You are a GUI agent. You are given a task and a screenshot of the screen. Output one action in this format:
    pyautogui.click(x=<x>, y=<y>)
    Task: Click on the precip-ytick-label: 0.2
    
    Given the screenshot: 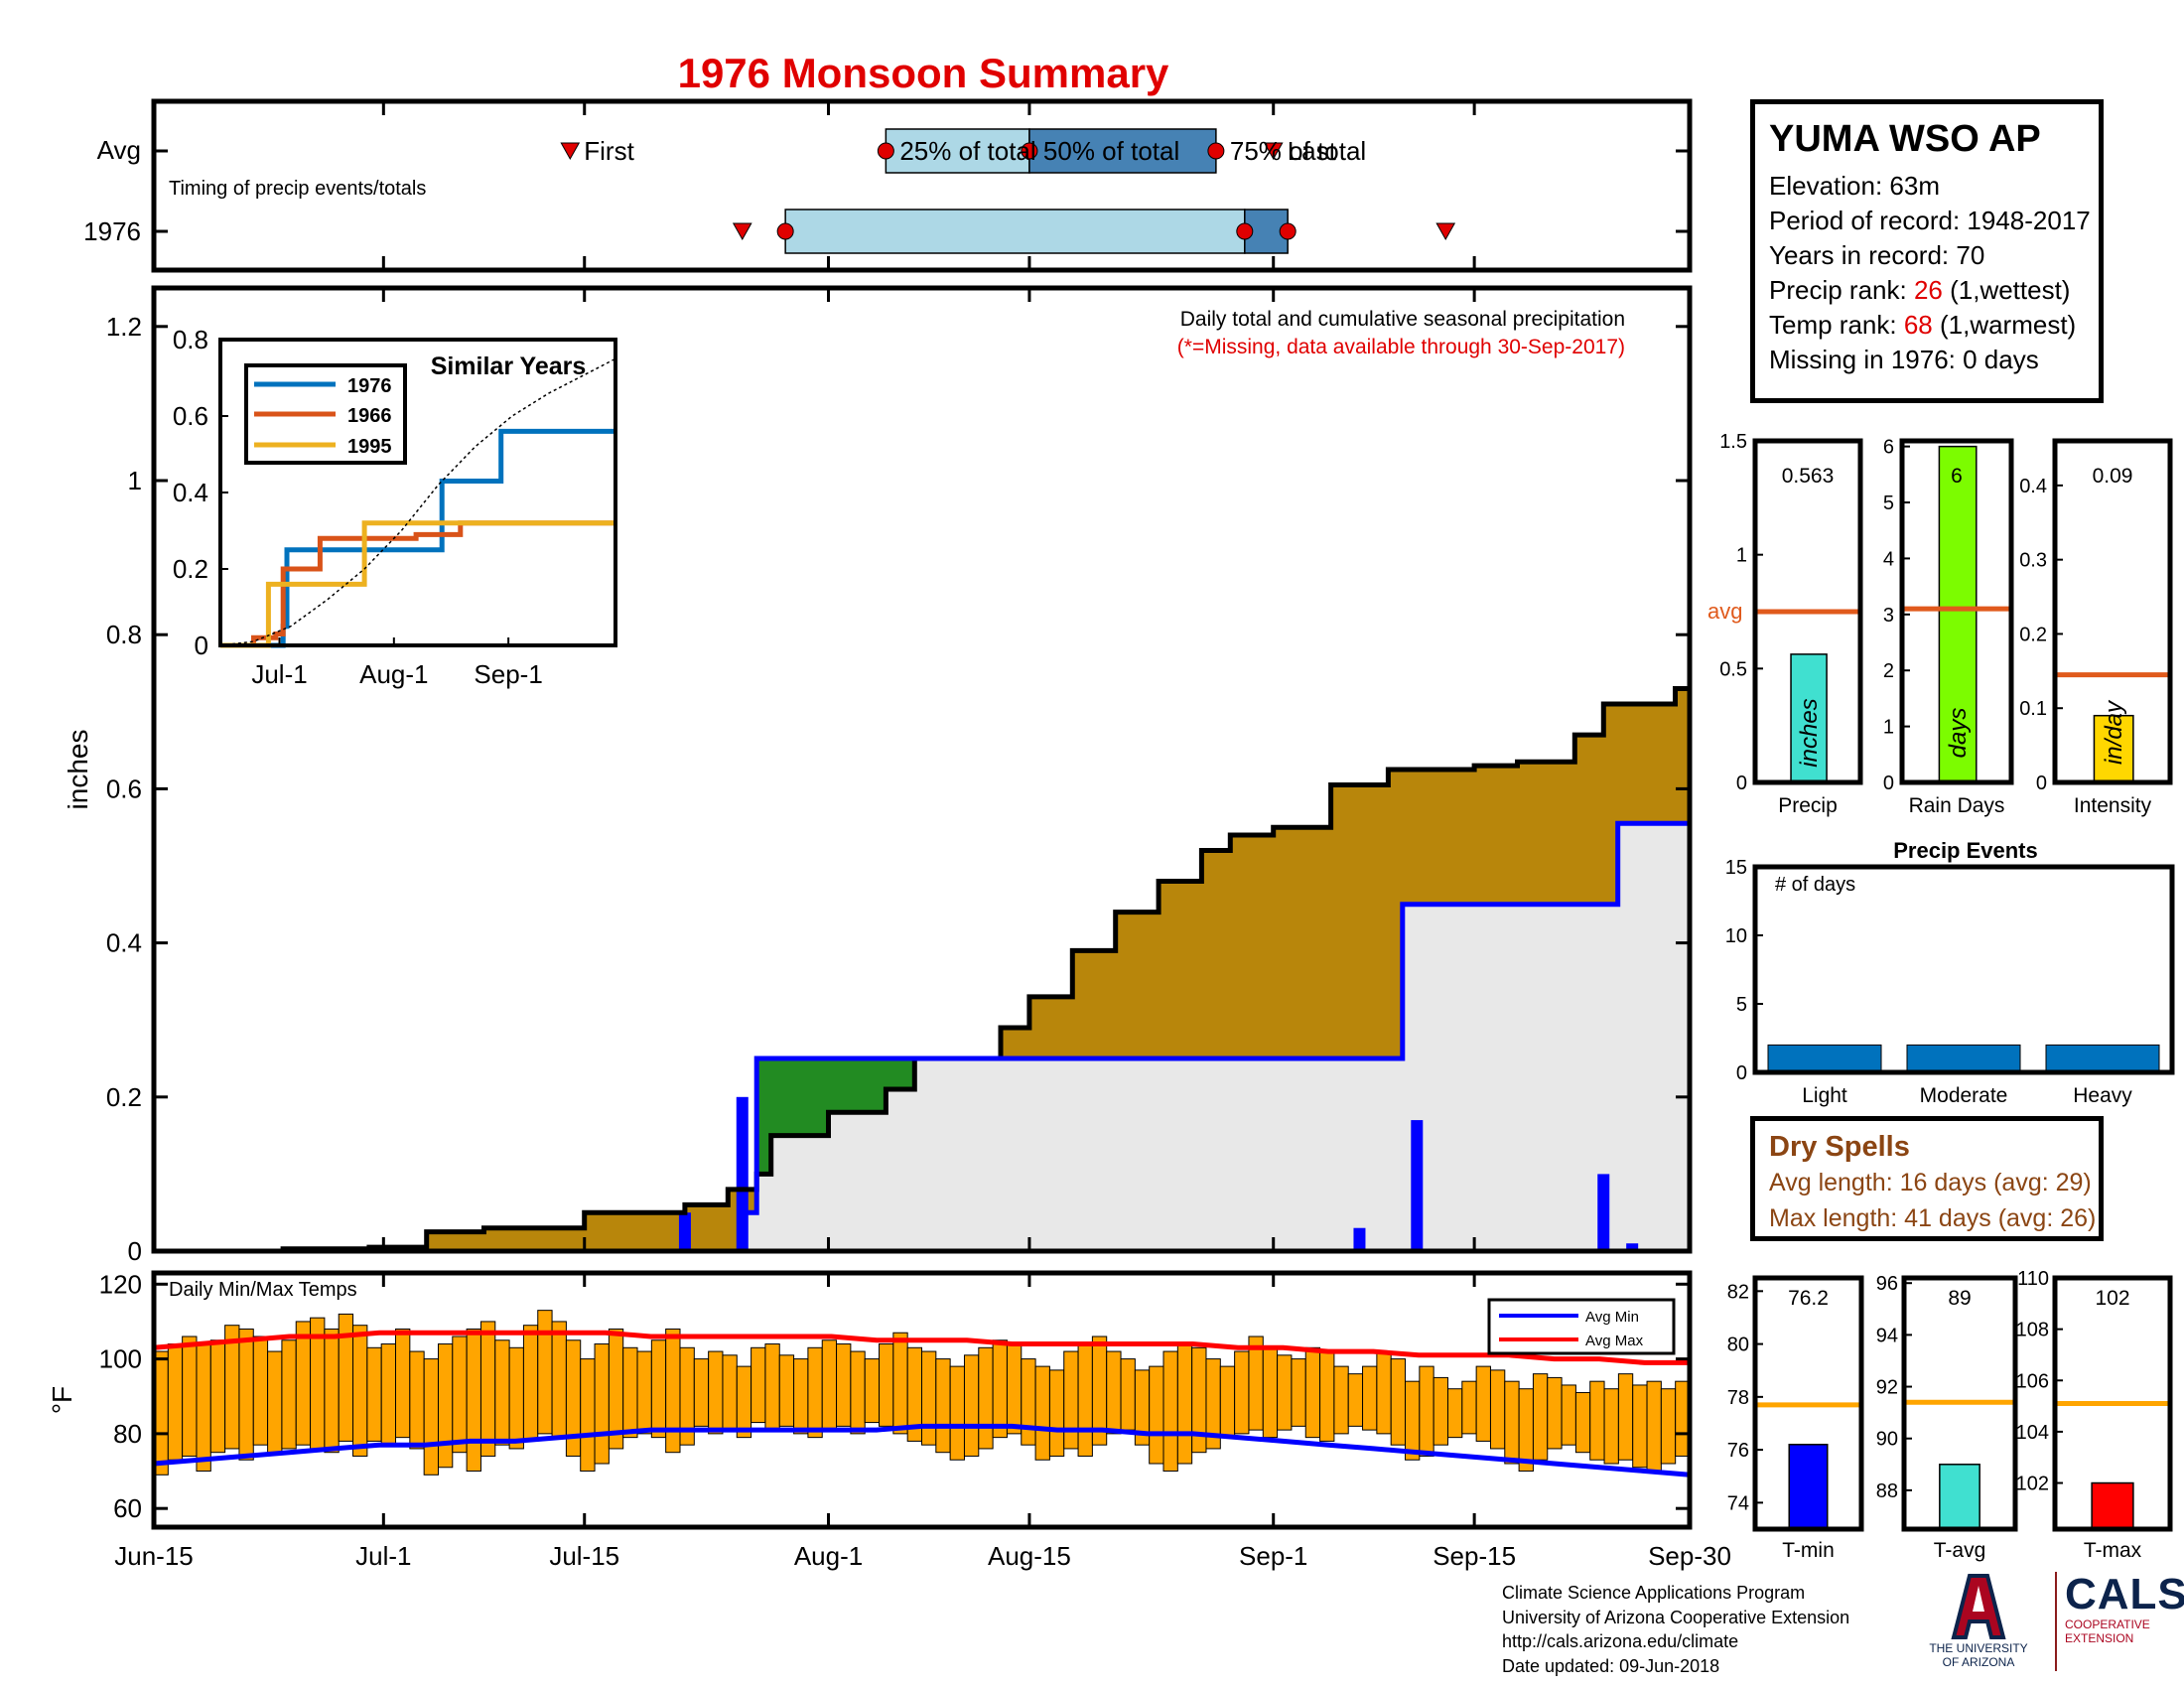 What is the action you would take?
    pyautogui.click(x=124, y=1097)
    